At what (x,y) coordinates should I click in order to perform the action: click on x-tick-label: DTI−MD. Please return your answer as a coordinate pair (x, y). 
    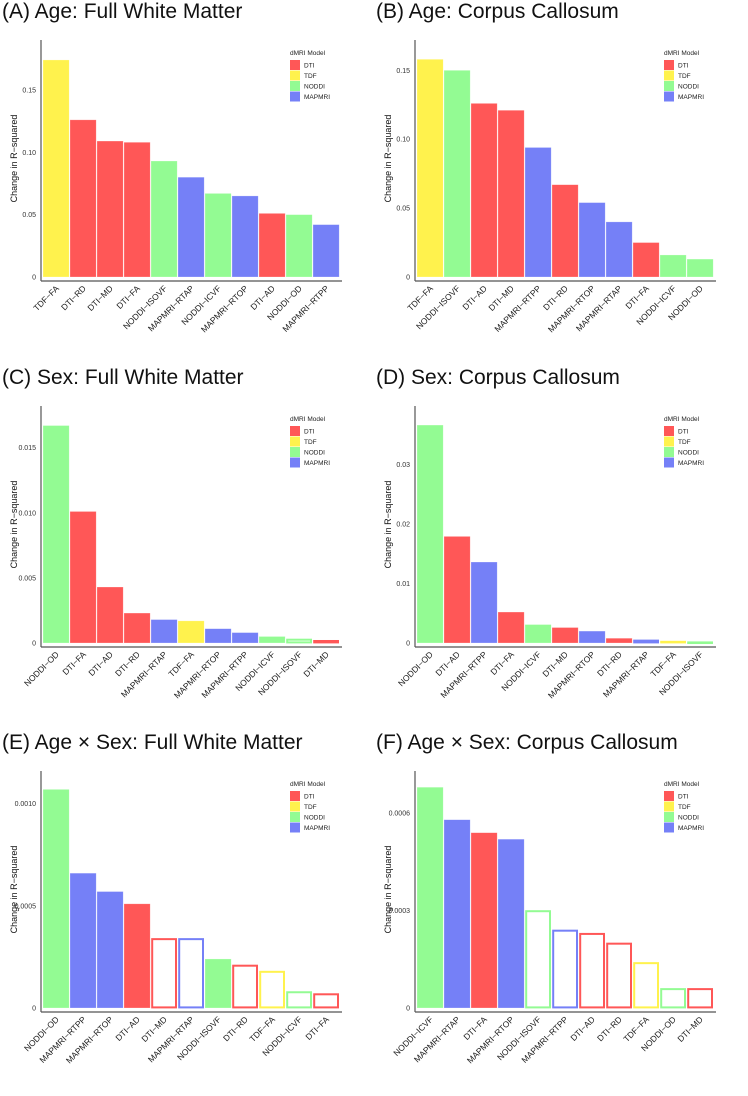
    Looking at the image, I should click on (690, 1029).